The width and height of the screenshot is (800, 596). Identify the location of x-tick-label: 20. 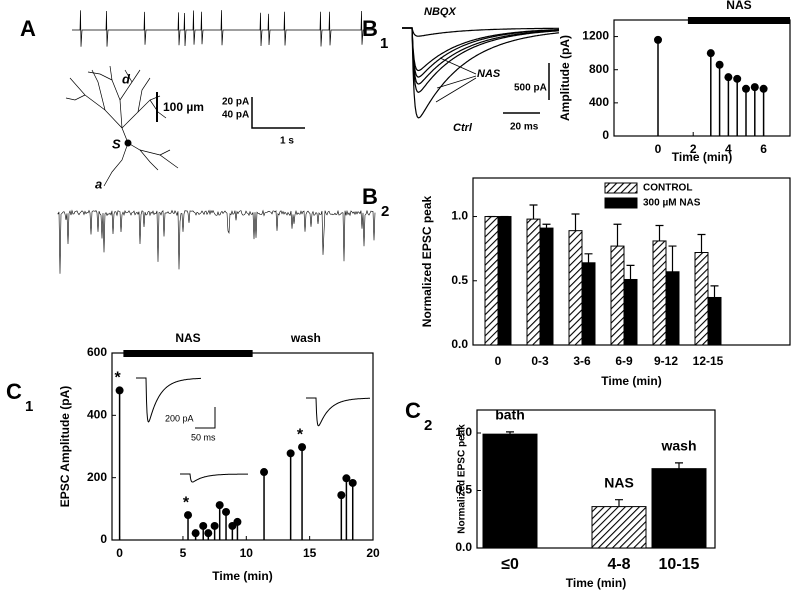
(373, 553).